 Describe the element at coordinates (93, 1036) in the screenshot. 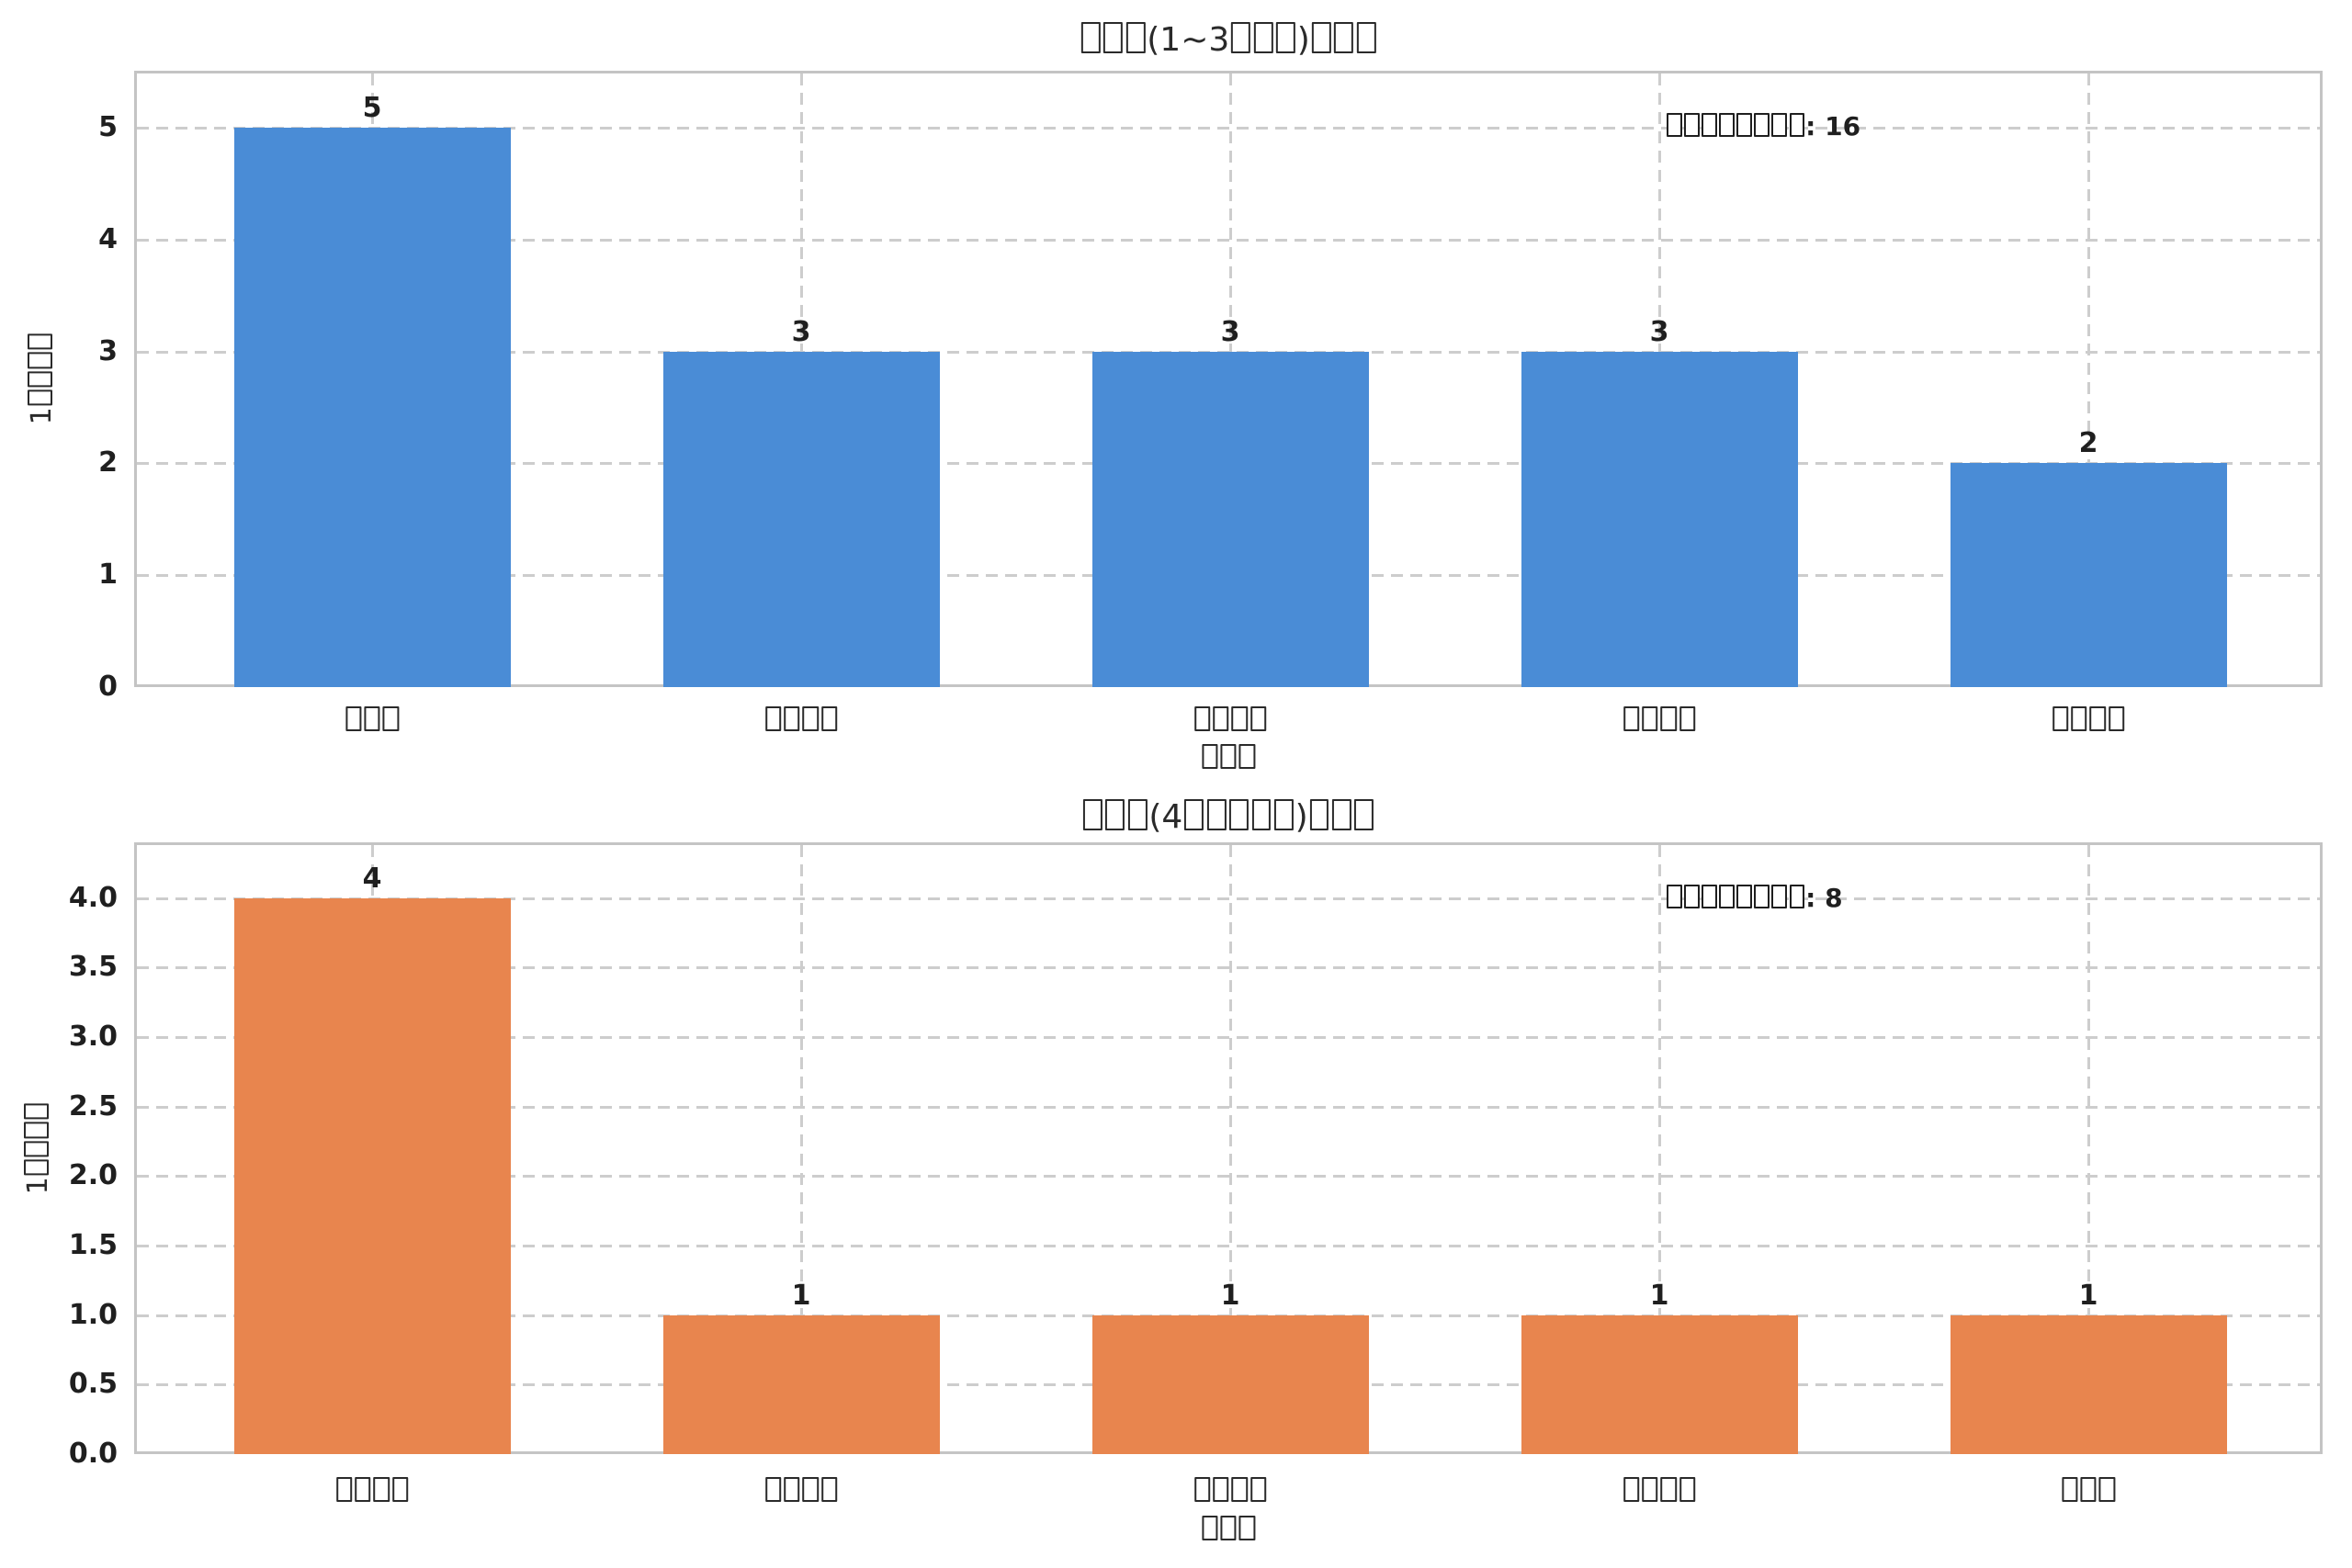

I see `y-tick-label: 3.0` at that location.